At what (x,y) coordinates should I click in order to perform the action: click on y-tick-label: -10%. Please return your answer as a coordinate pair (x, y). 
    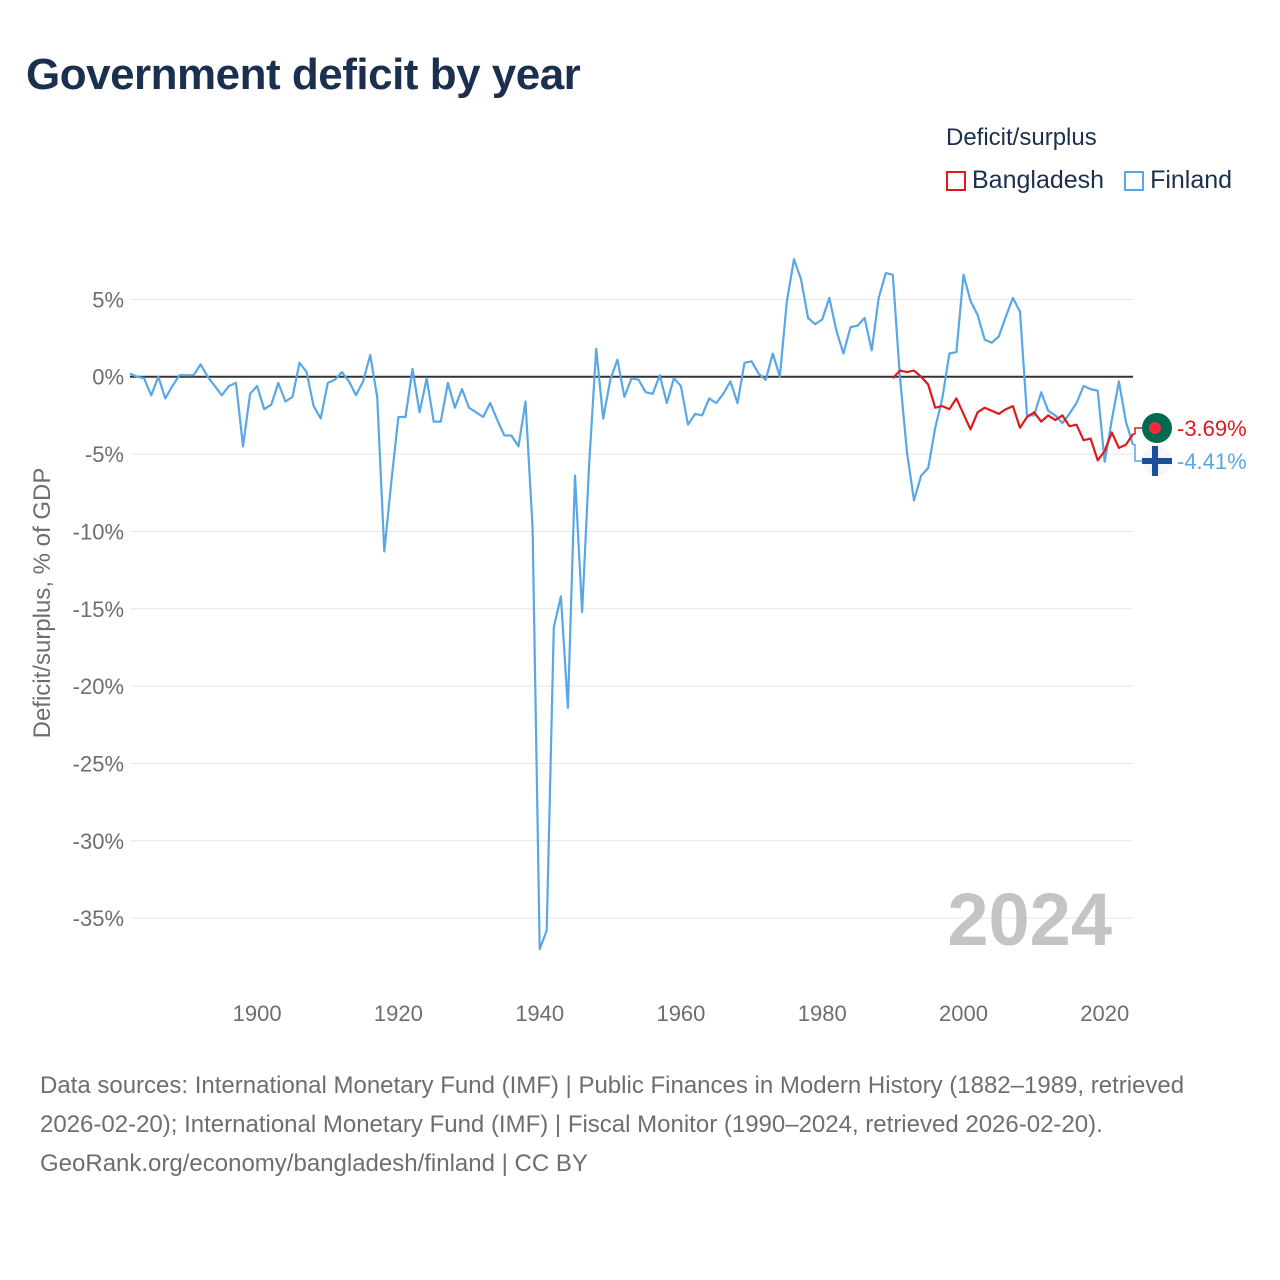
    Looking at the image, I should click on (98, 531).